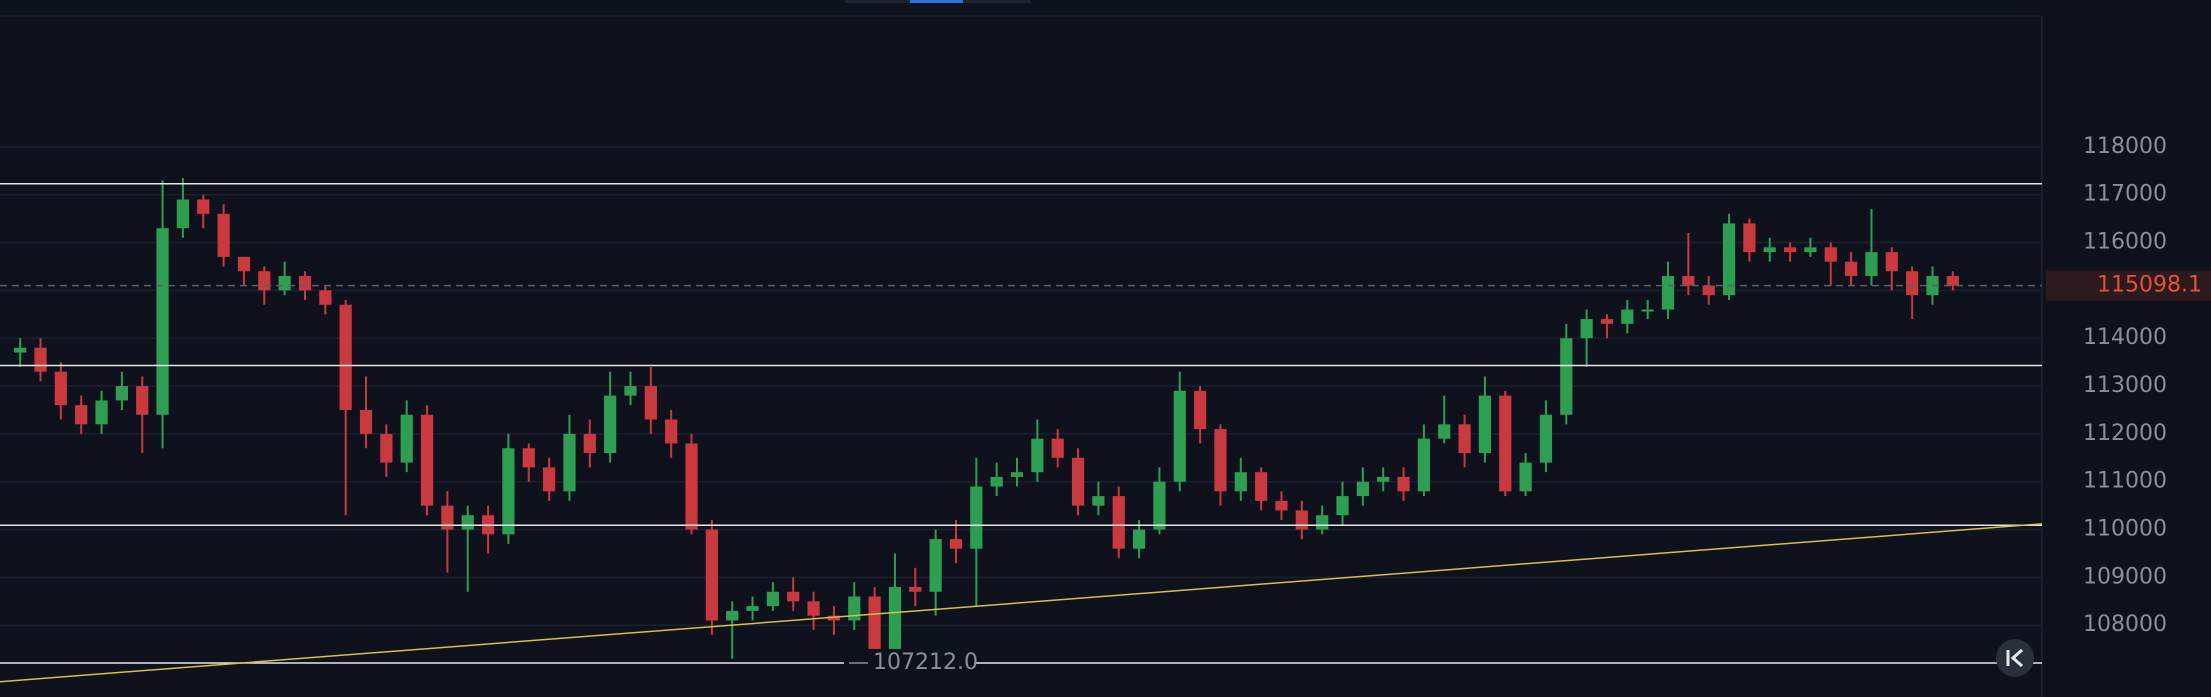 Image resolution: width=2211 pixels, height=697 pixels. Describe the element at coordinates (2125, 194) in the screenshot. I see `y-tick-label: 117000` at that location.